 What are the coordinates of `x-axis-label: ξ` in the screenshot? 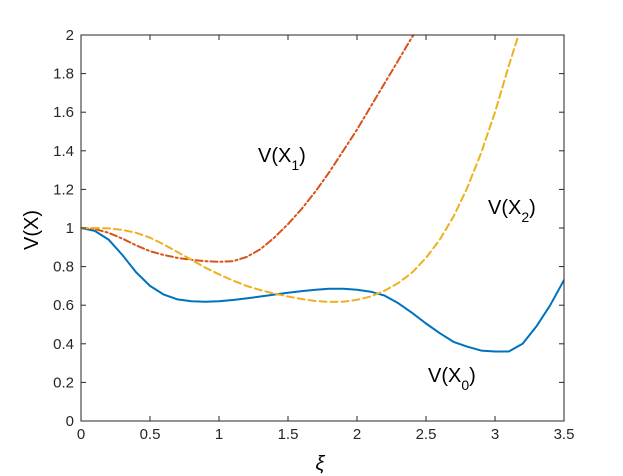 It's located at (321, 464).